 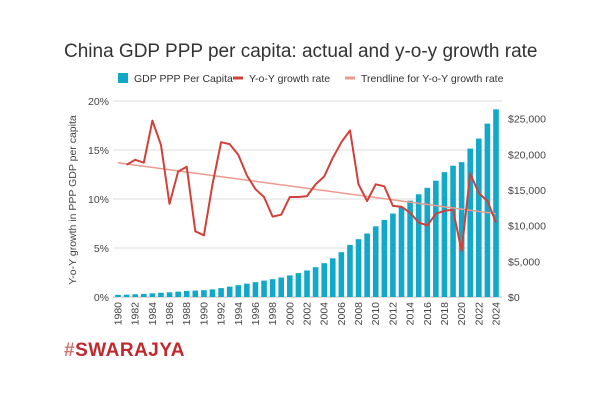 I want to click on x-tick-label: 2010, so click(x=376, y=314).